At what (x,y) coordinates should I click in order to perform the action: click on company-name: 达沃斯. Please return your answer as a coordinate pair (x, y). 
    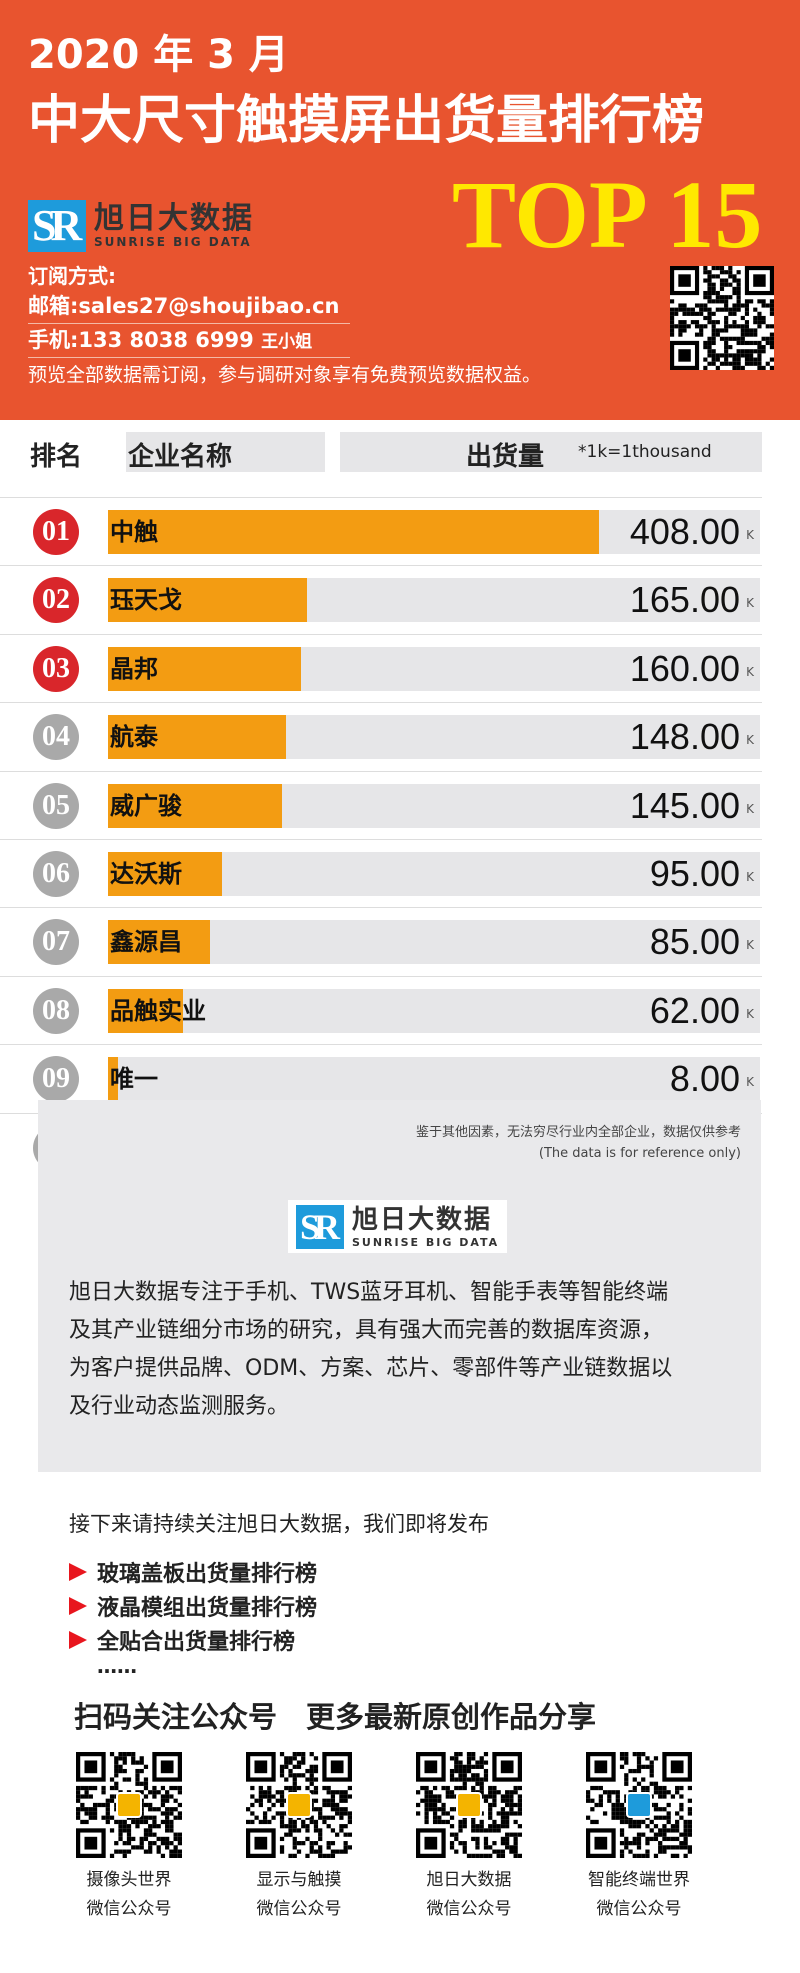
    Looking at the image, I should click on (146, 874).